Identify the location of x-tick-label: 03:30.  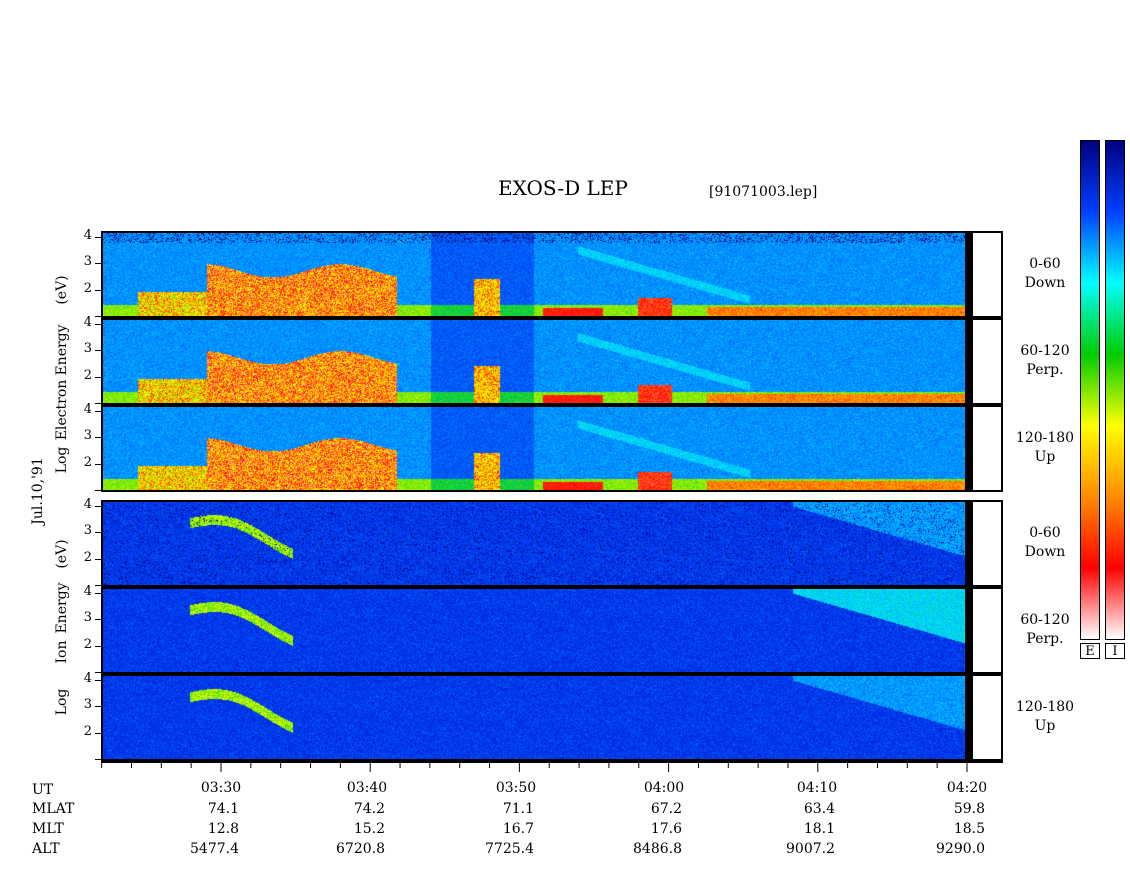
(221, 788).